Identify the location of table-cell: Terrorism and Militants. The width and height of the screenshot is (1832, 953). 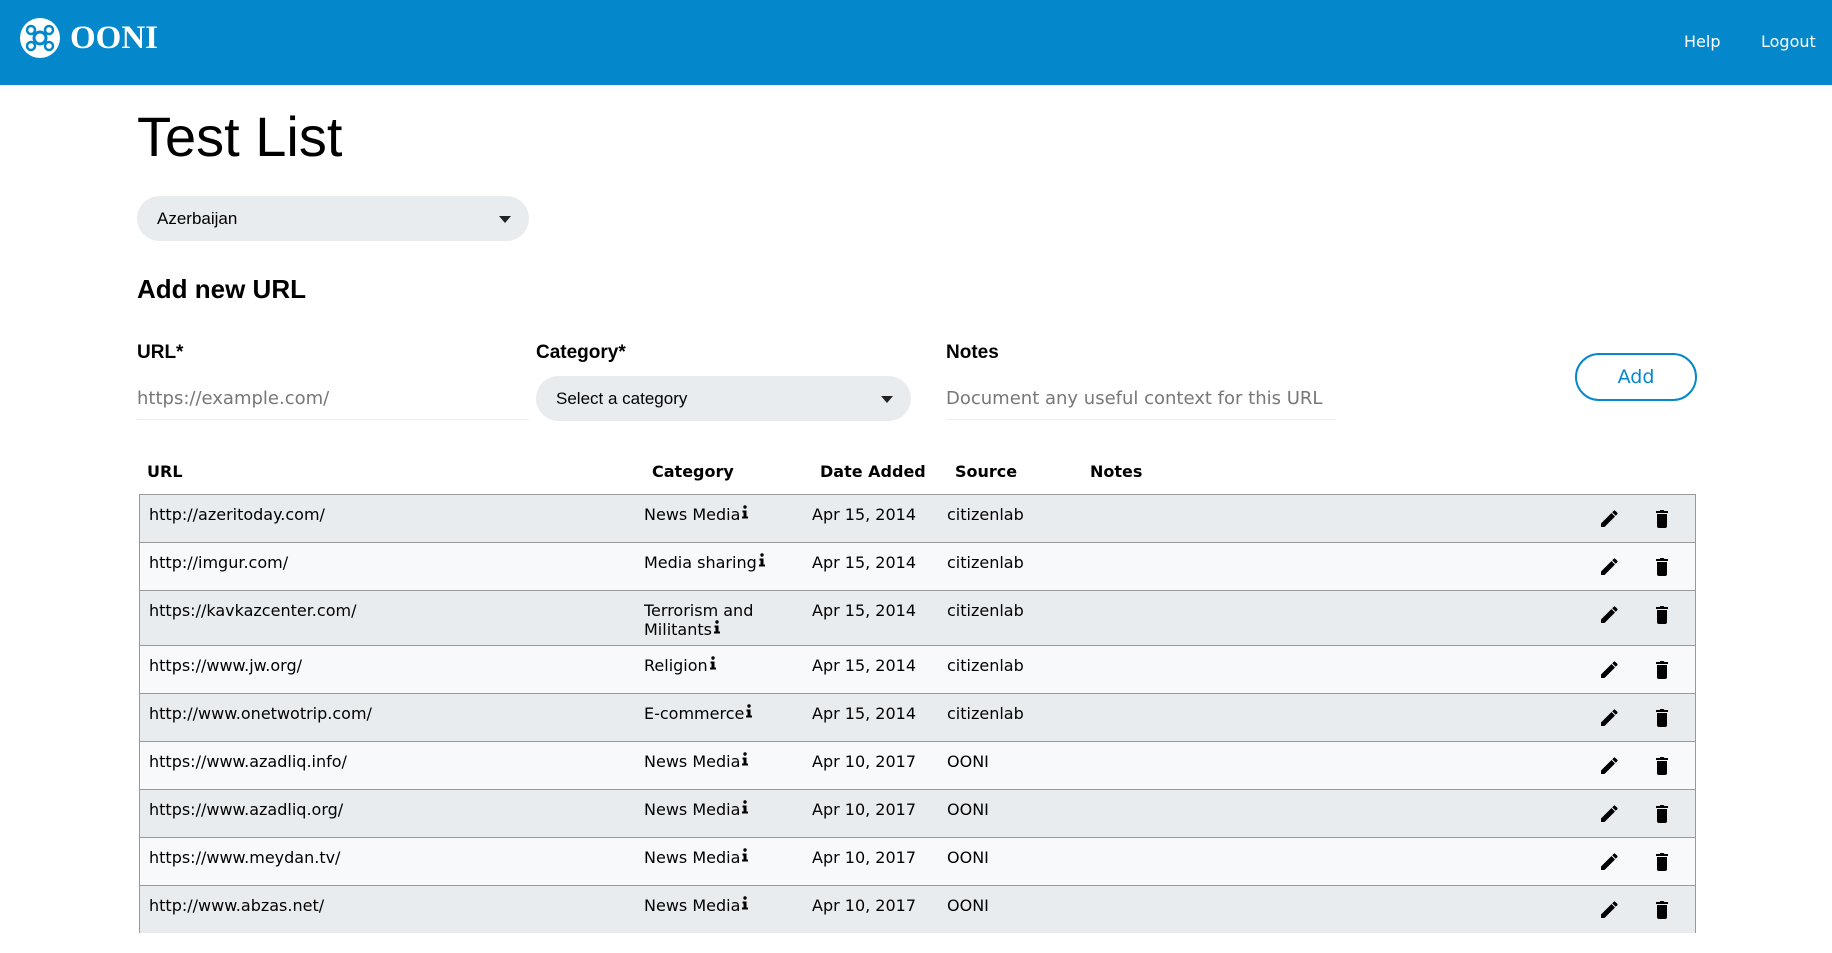
(728, 620).